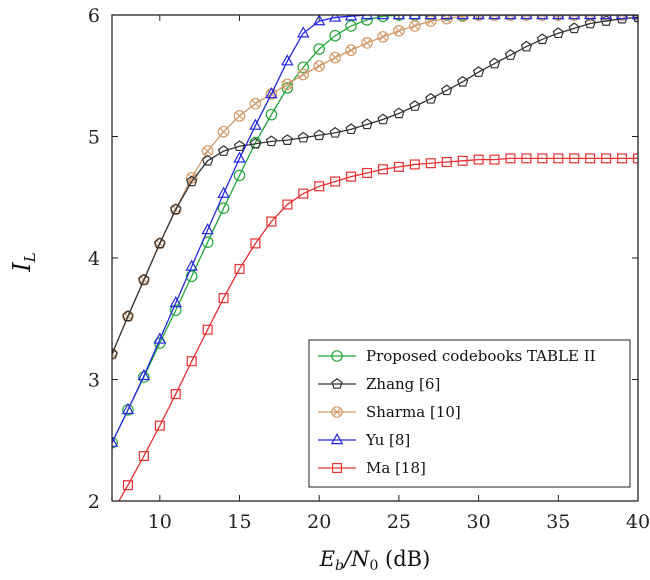  I want to click on y-tick-label: 6, so click(94, 16).